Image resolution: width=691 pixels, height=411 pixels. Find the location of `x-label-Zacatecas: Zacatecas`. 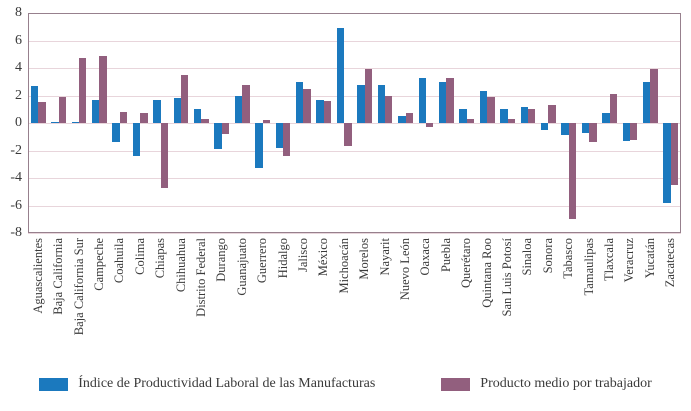

x-label-Zacatecas: Zacatecas is located at coordinates (670, 263).